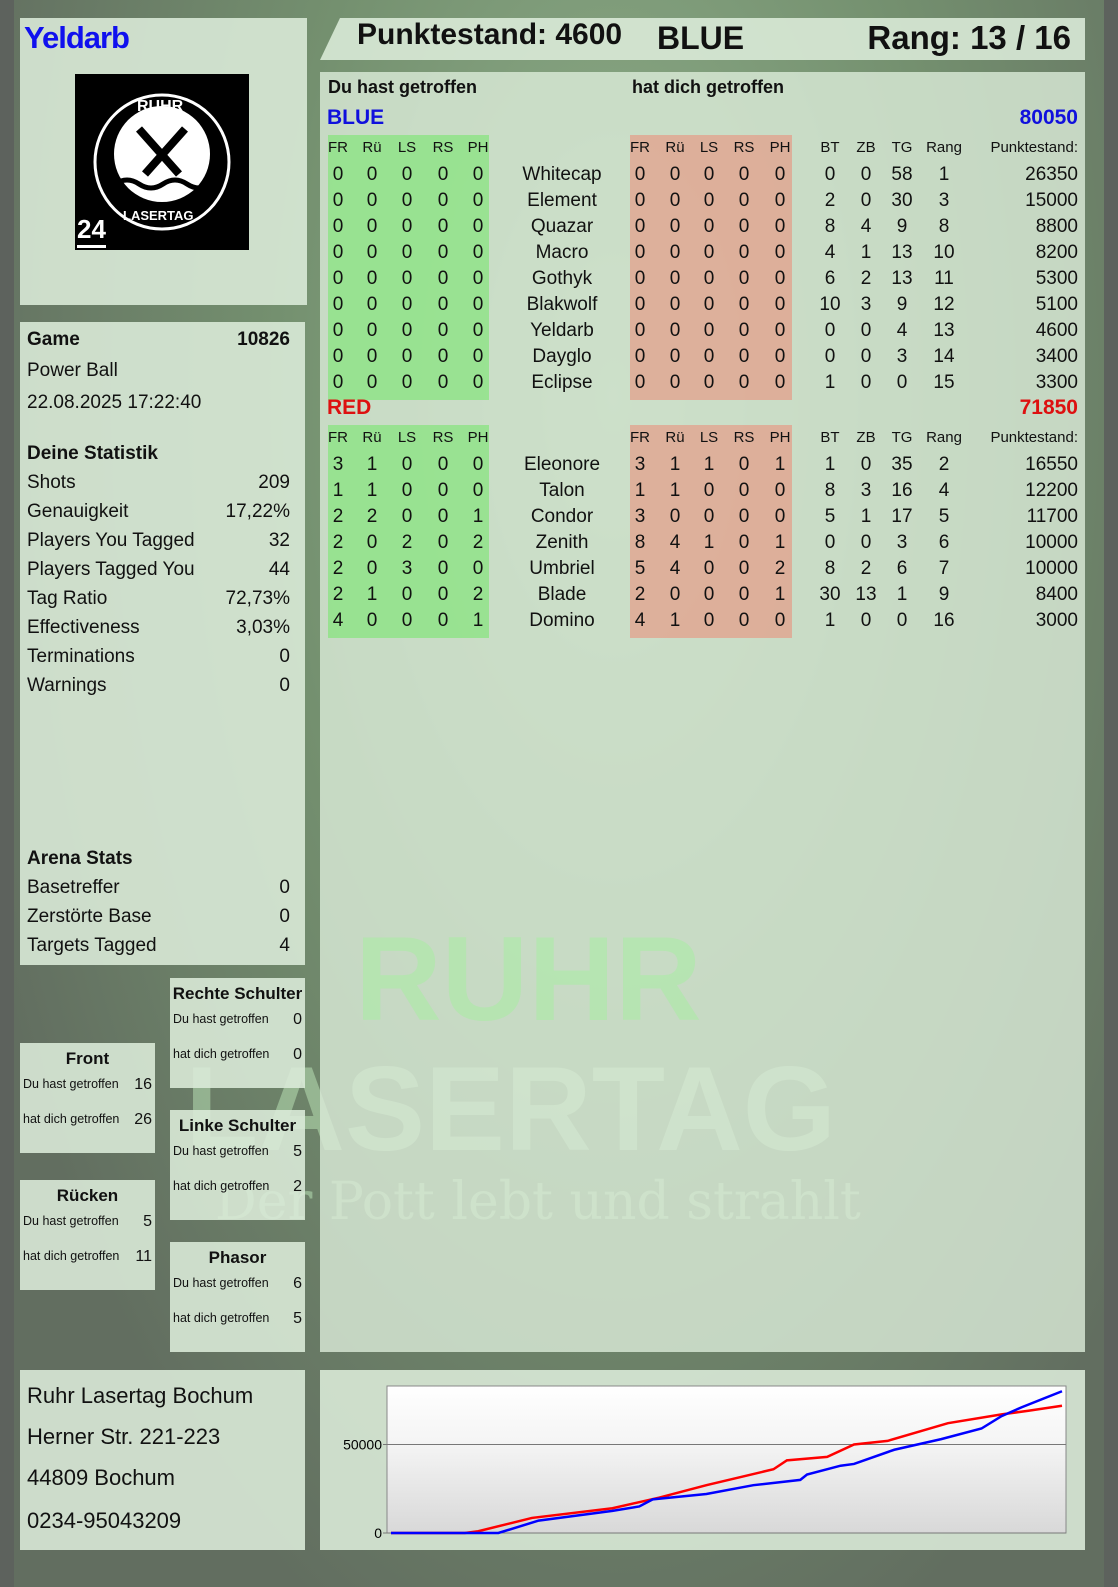  I want to click on stat-label: Players You Tagged, so click(111, 540).